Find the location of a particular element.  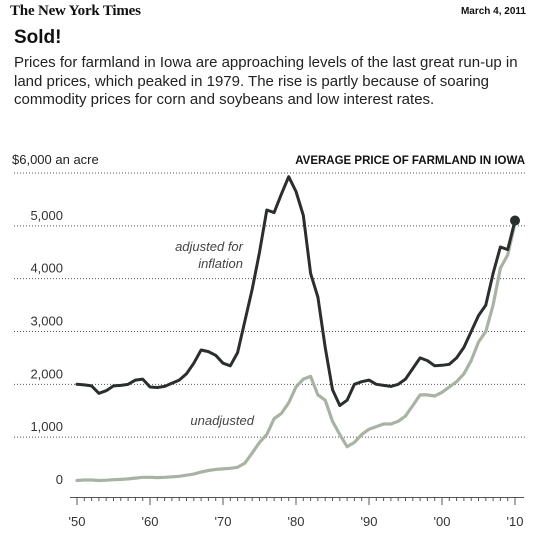

y-tick-label: 5,000 is located at coordinates (46, 215).